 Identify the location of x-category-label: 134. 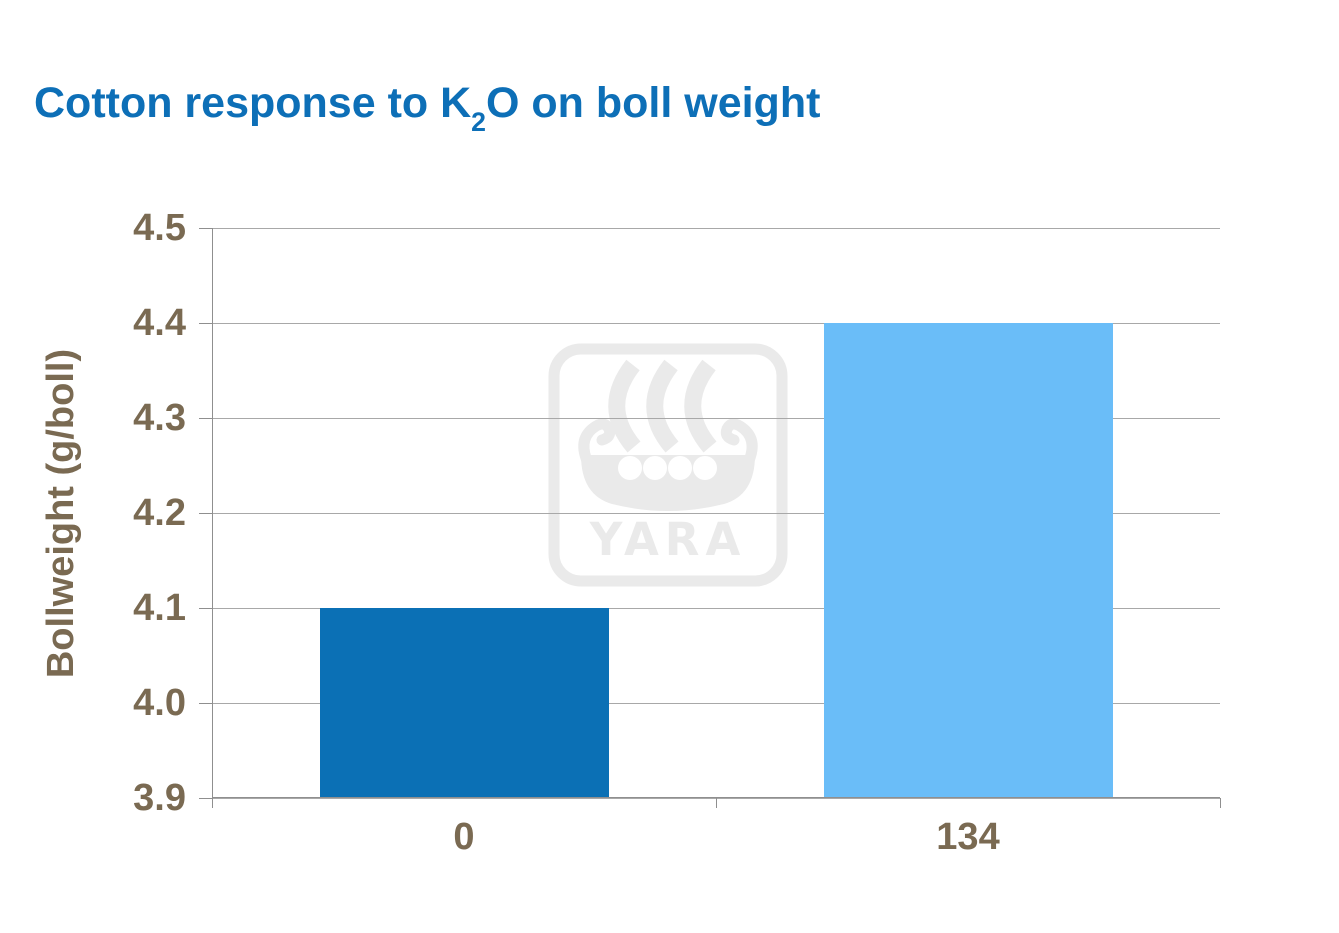
(968, 837).